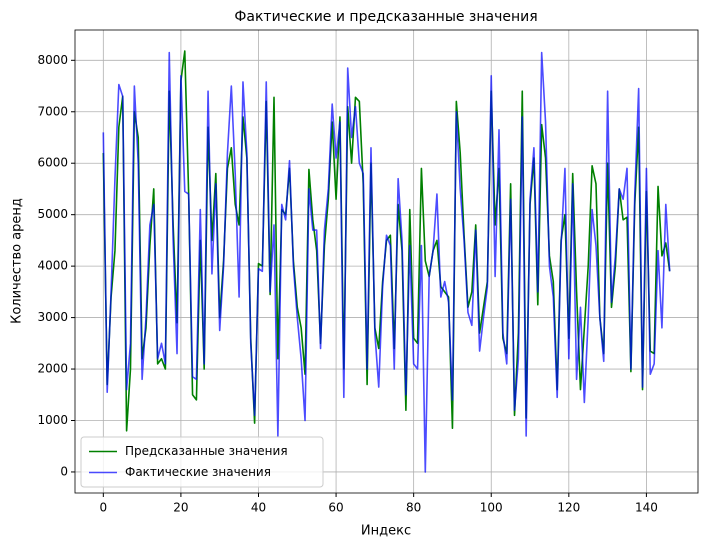 This screenshot has height=551, width=704. Describe the element at coordinates (180, 508) in the screenshot. I see `x-tick-label: 20` at that location.